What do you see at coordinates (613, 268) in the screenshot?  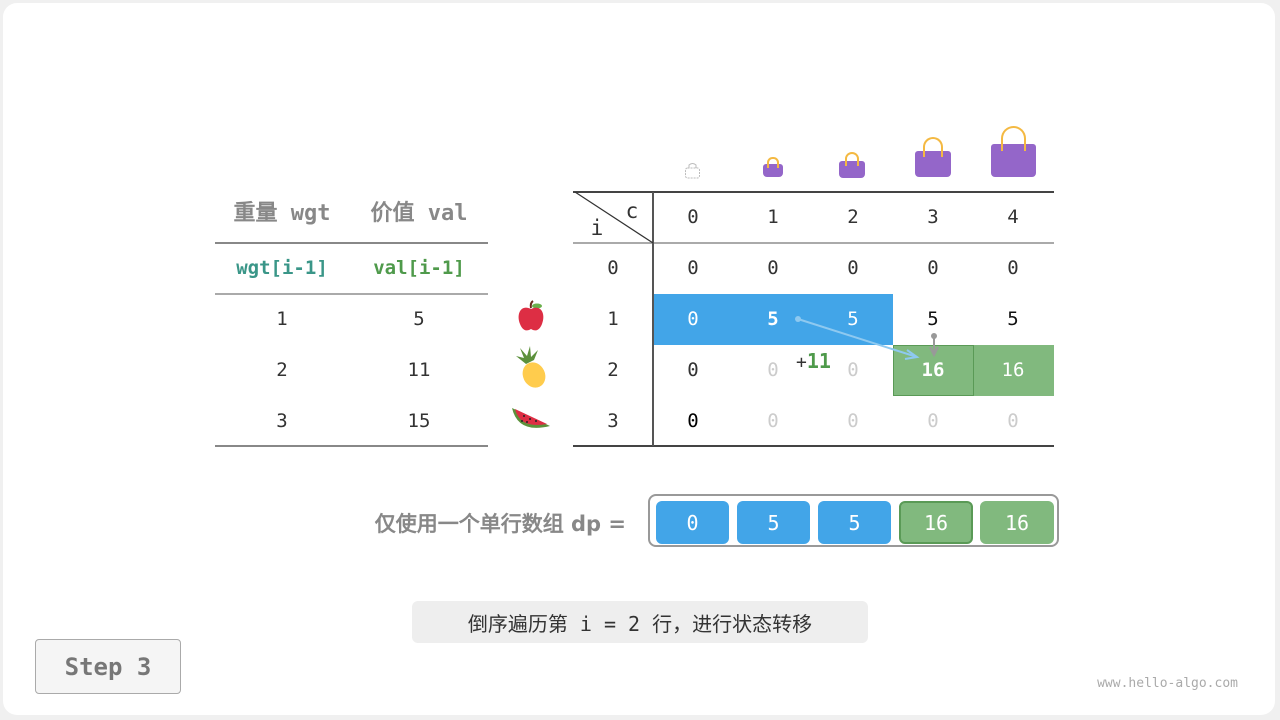 I see `row-header: 0` at bounding box center [613, 268].